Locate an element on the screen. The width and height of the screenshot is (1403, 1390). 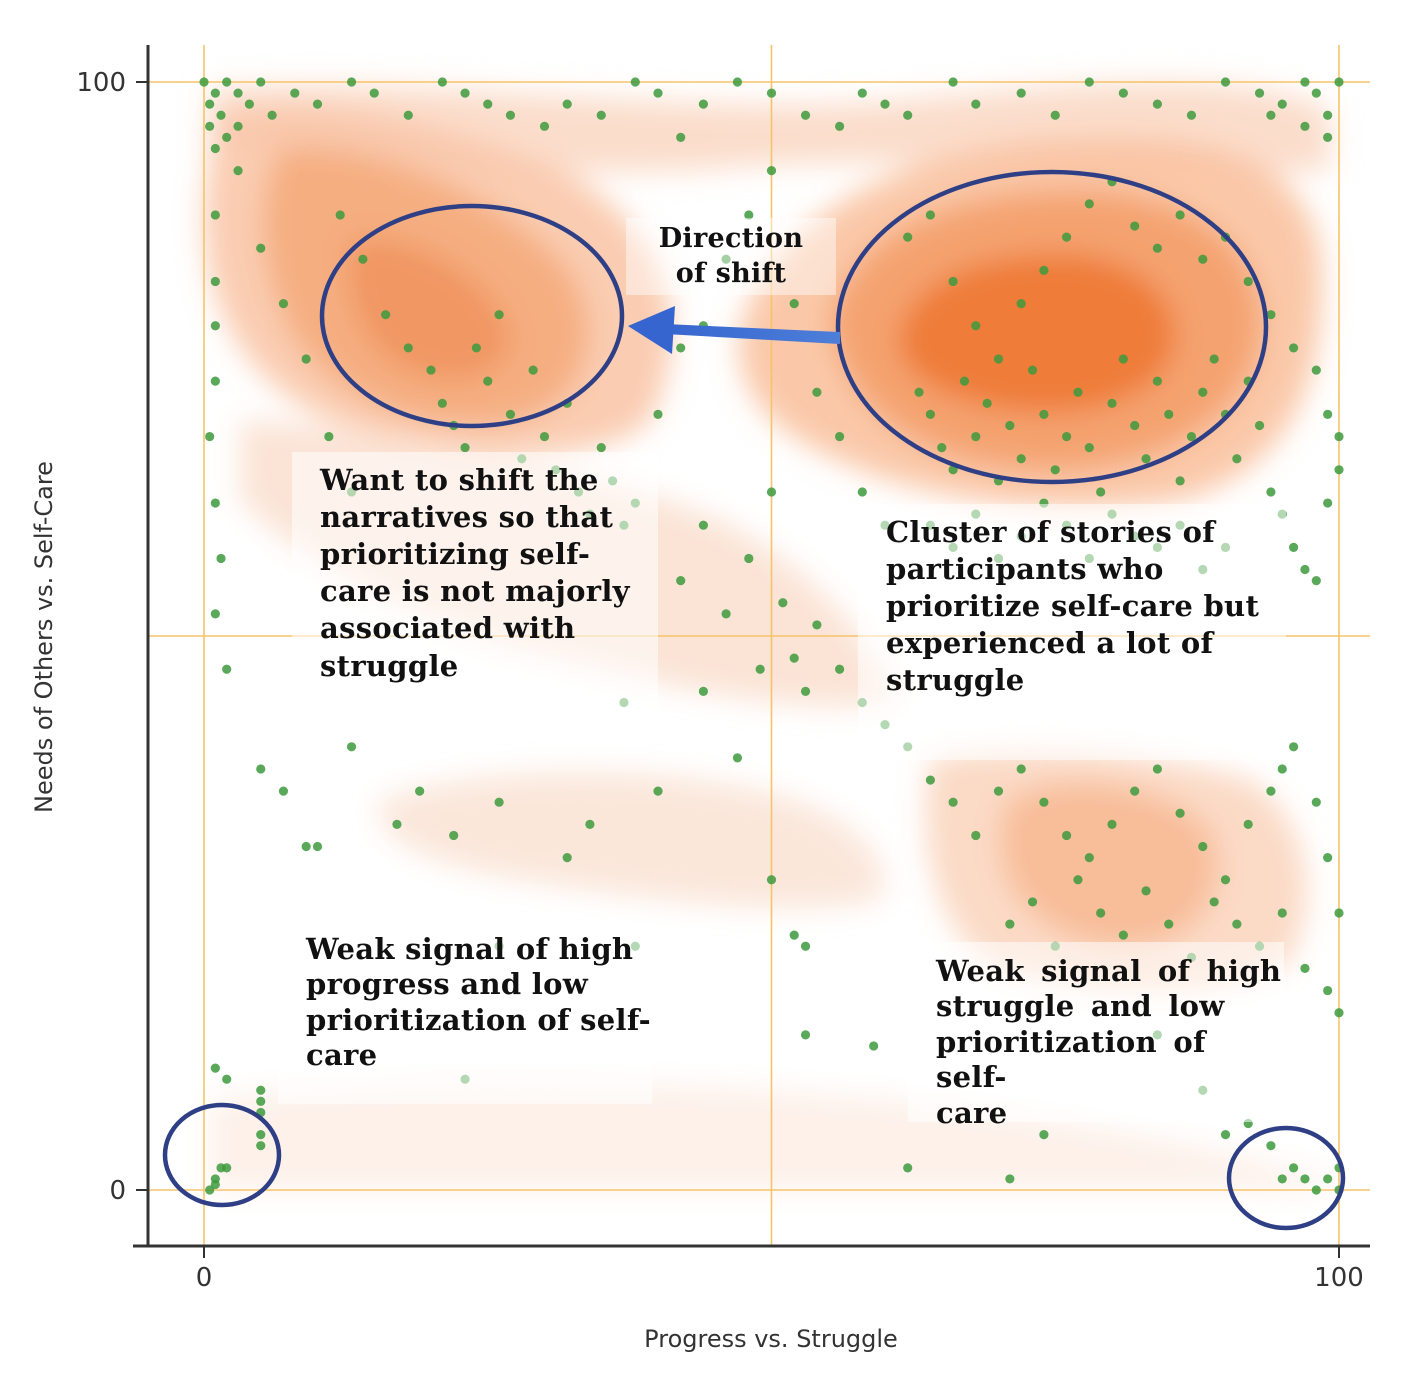
arrow-shaft is located at coordinates (752, 334).